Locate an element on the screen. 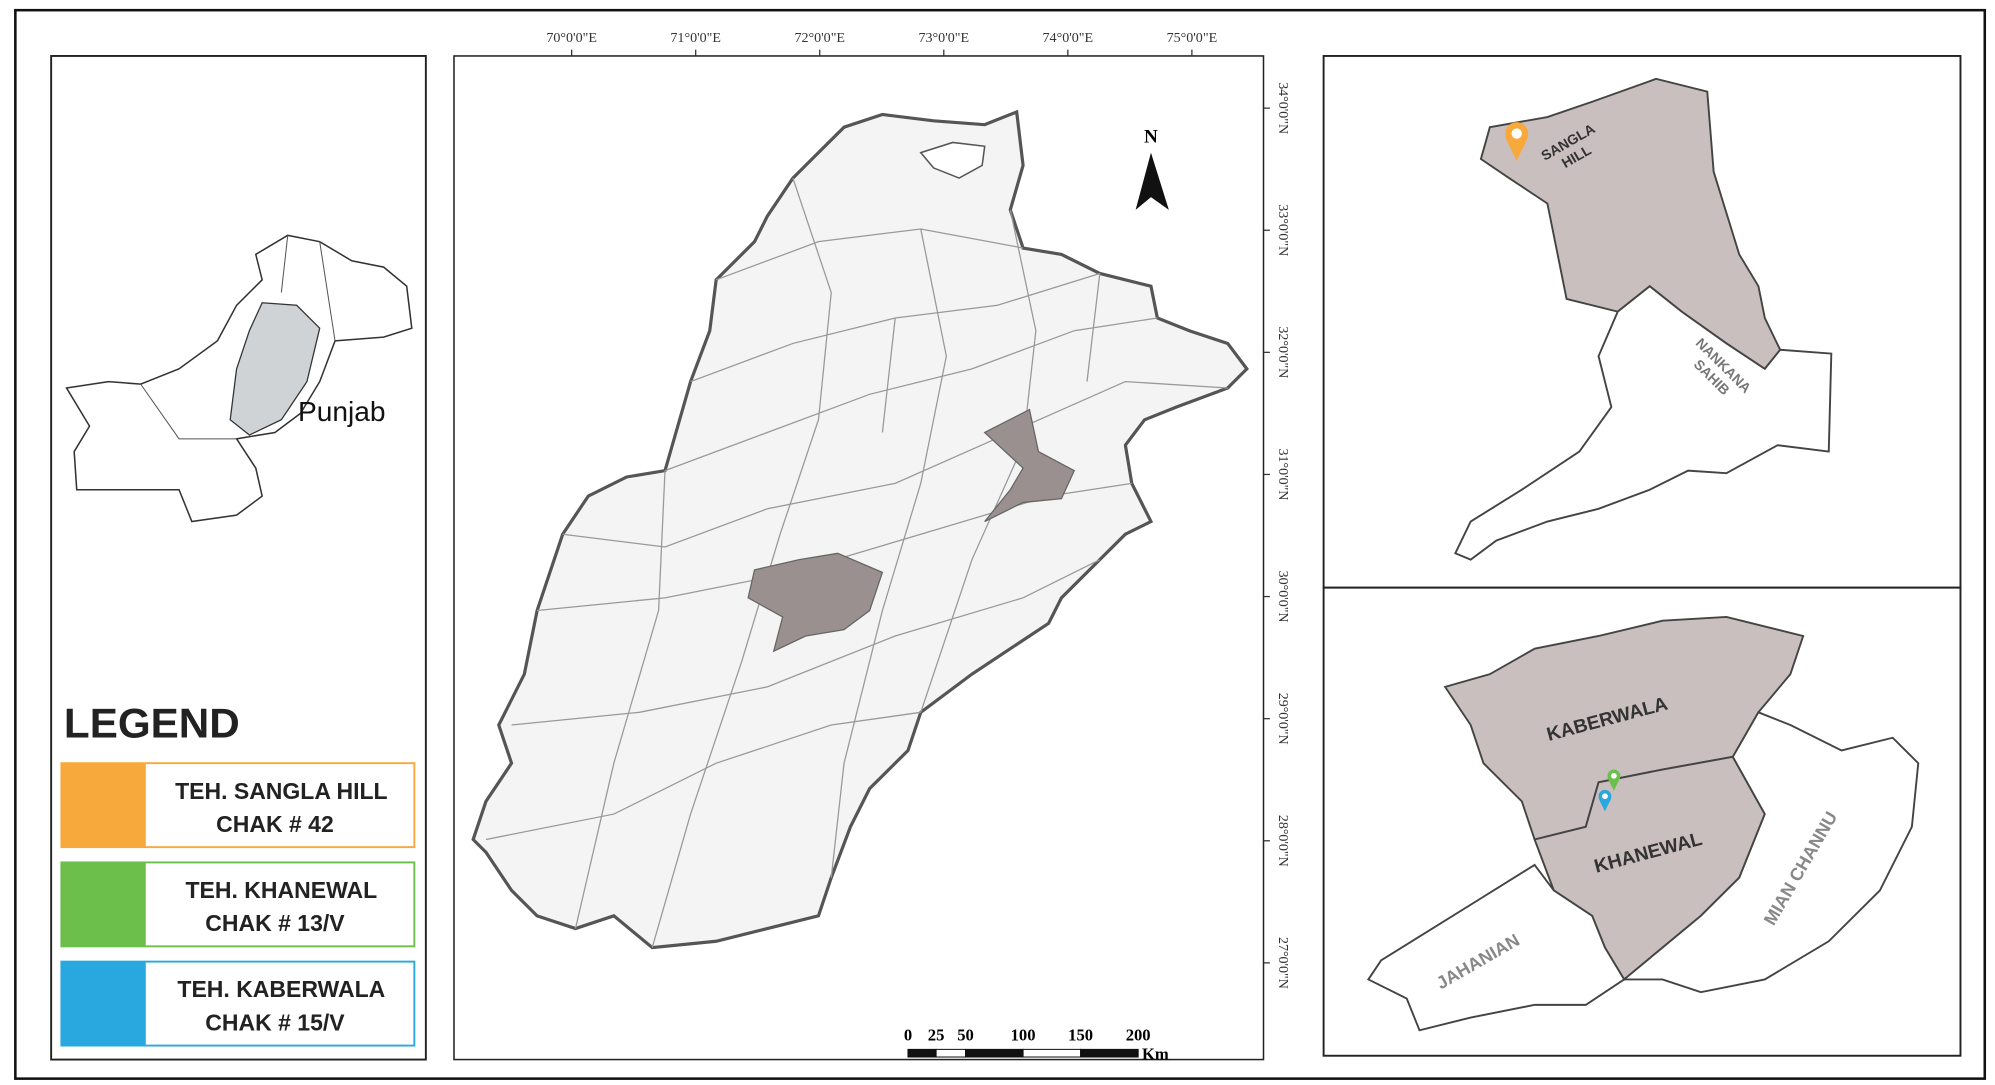 The height and width of the screenshot is (1085, 1995). legend-line1: TEH. SANGLA HILL is located at coordinates (281, 791).